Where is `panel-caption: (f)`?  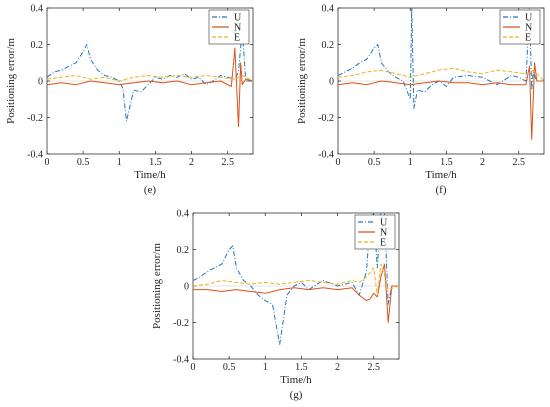
panel-caption: (f) is located at coordinates (441, 190).